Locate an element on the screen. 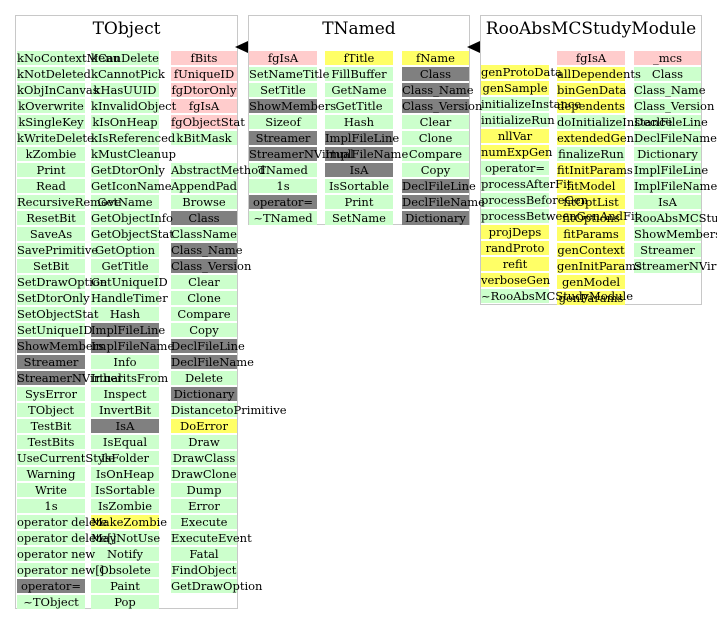 Image resolution: width=717 pixels, height=624 pixels. member-label: Inspect is located at coordinates (125, 394).